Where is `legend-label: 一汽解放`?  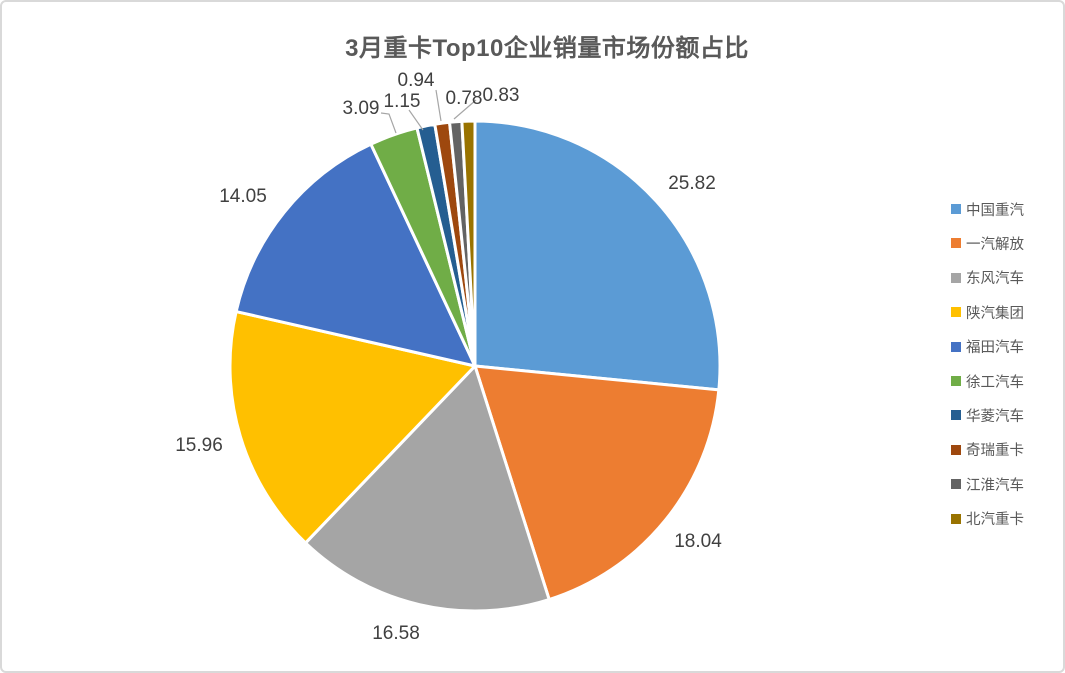 legend-label: 一汽解放 is located at coordinates (995, 244).